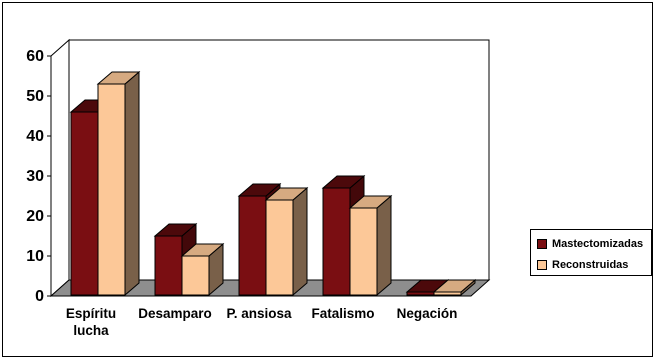 Image resolution: width=657 pixels, height=361 pixels. What do you see at coordinates (598, 244) in the screenshot?
I see `legend-label-mastectomizadas: Mastectomizadas` at bounding box center [598, 244].